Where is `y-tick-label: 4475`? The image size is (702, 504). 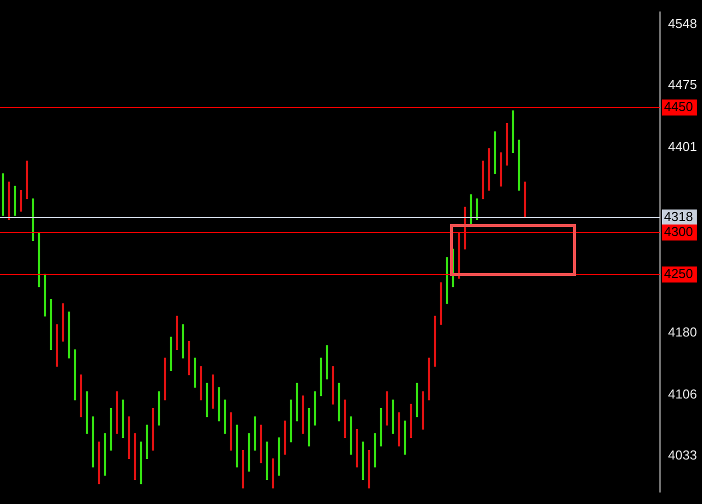
y-tick-label: 4475 is located at coordinates (682, 84).